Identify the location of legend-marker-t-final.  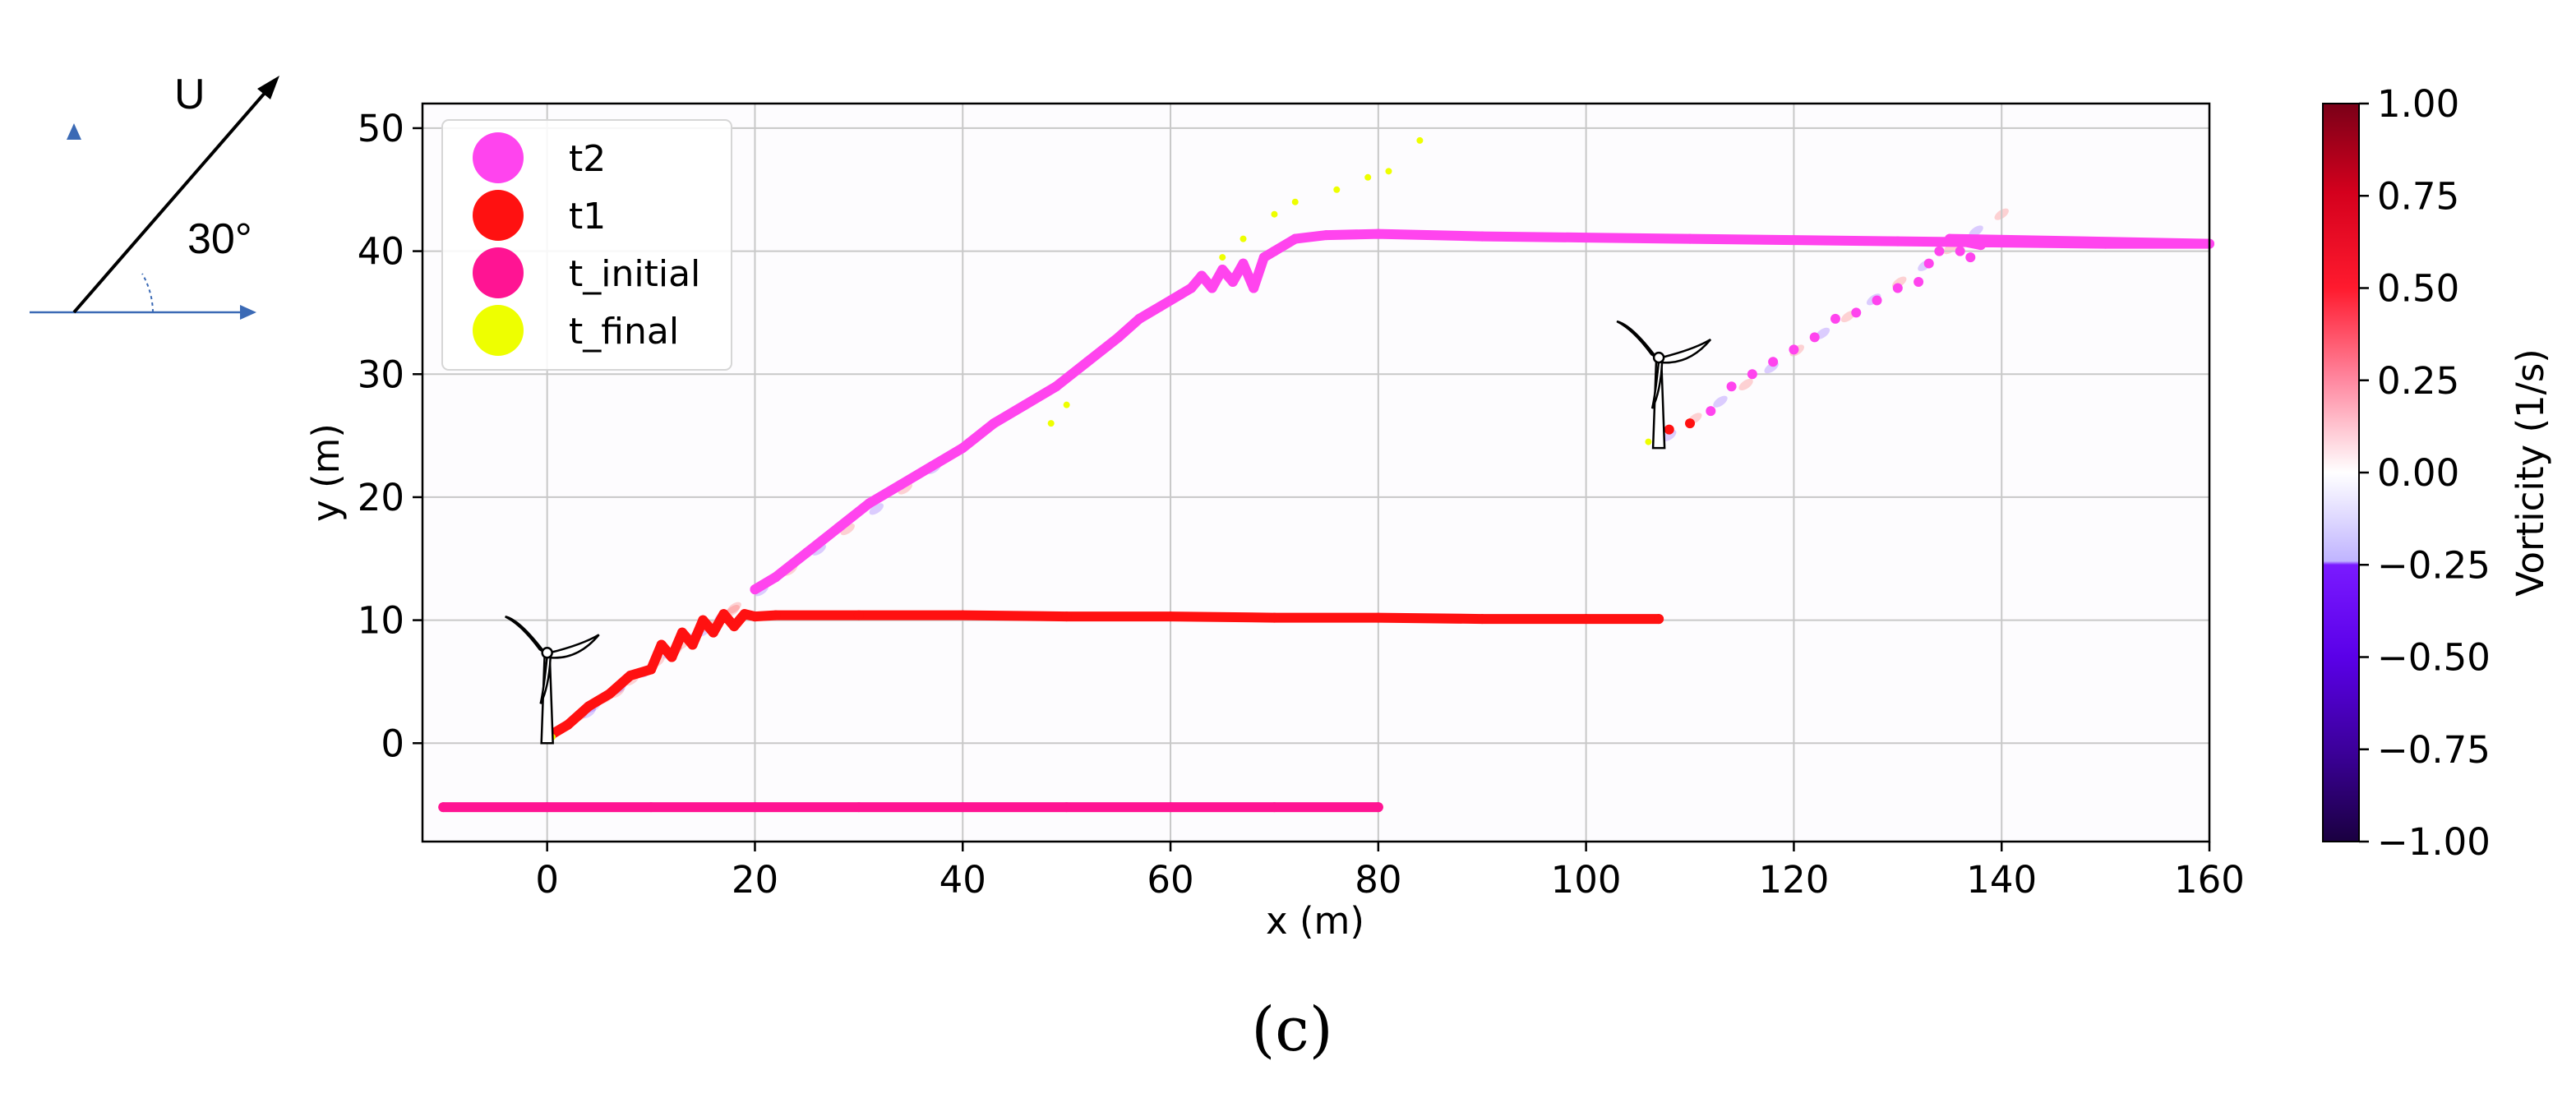
(499, 331).